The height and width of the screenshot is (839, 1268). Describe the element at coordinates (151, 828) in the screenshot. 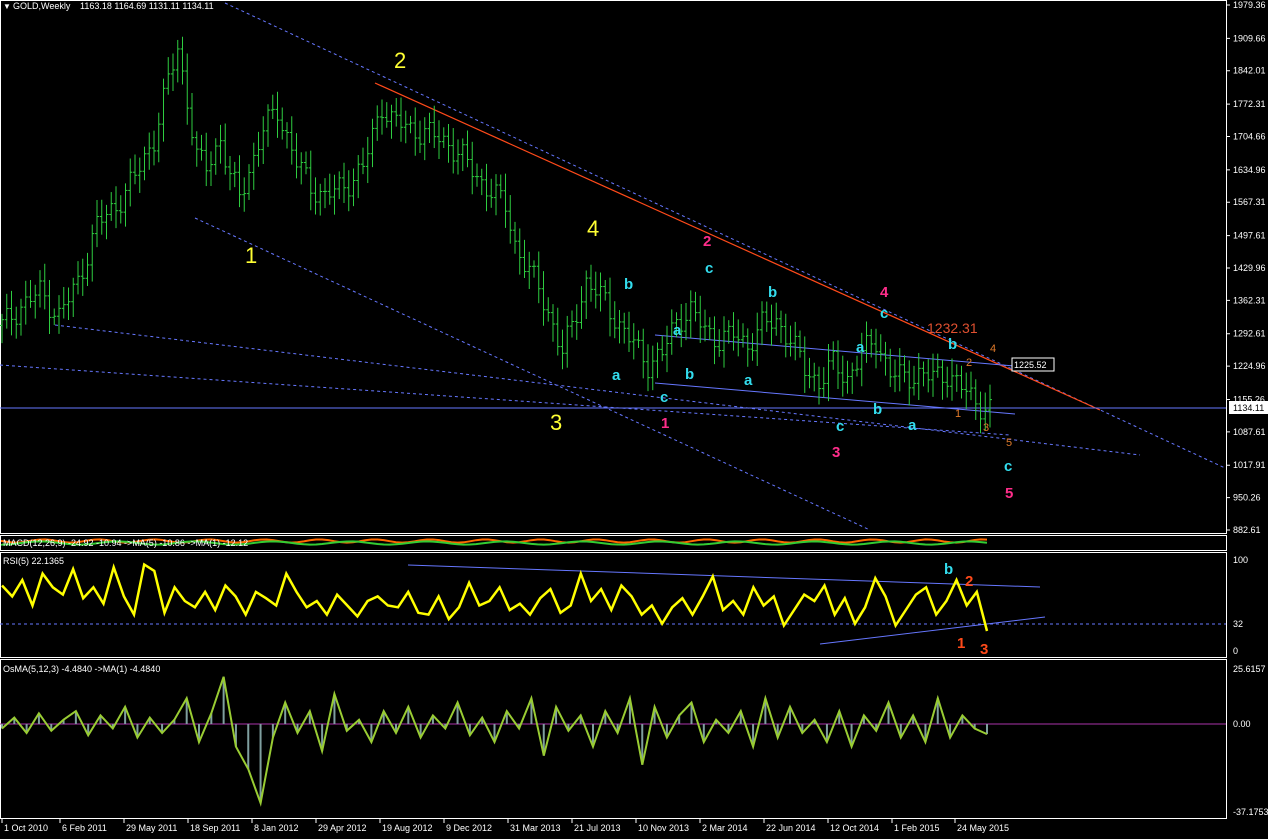

I see `x-tick-label: 29 May 2011` at that location.